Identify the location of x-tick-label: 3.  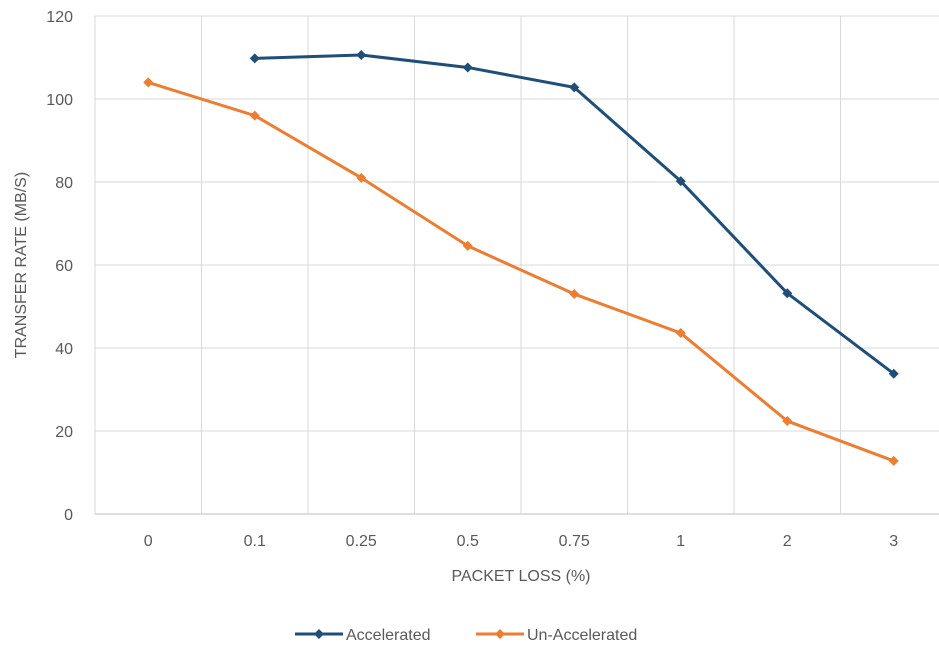
(893, 541).